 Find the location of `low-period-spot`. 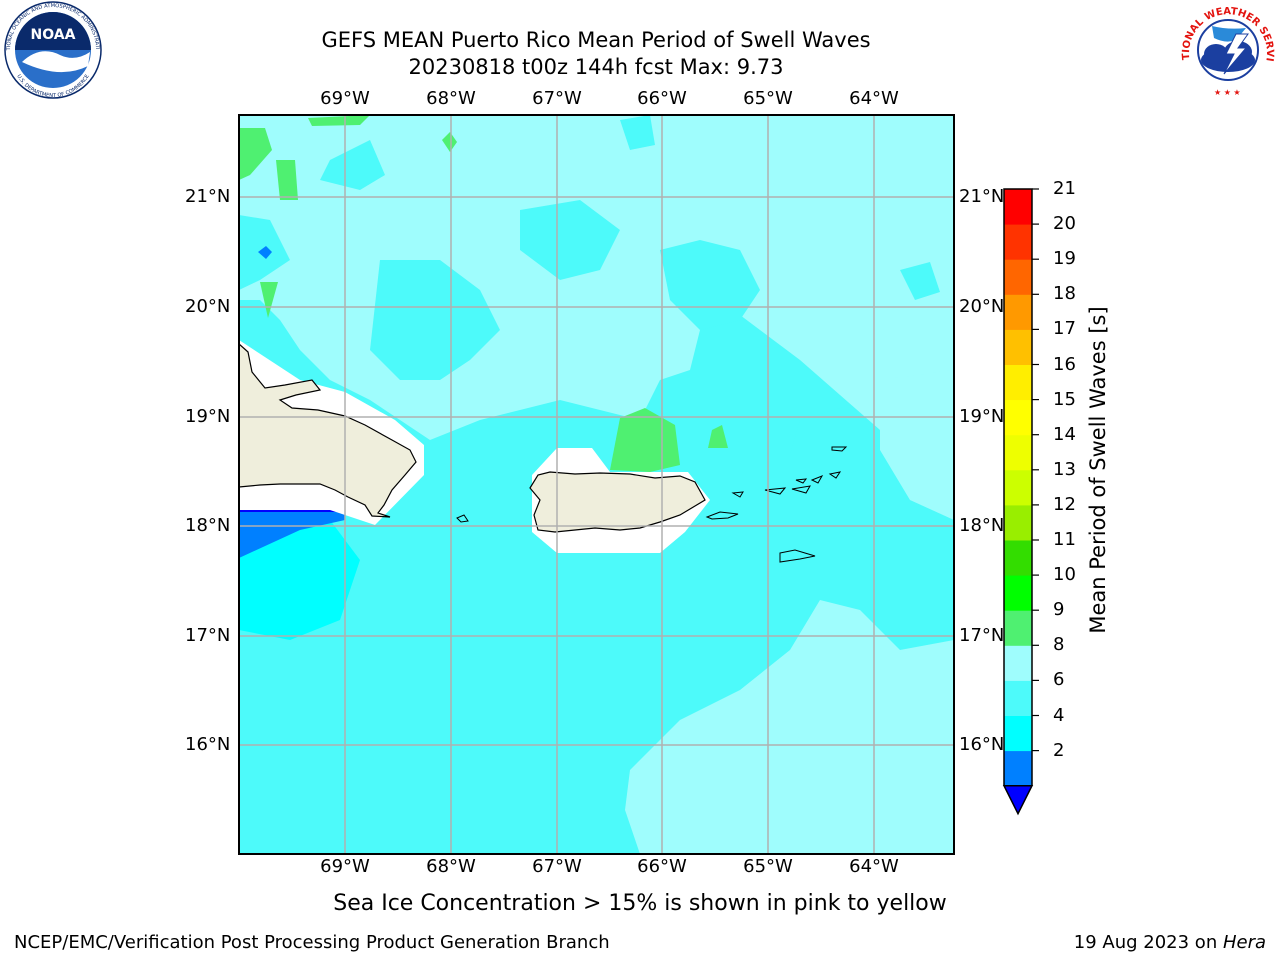

low-period-spot is located at coordinates (265, 252).